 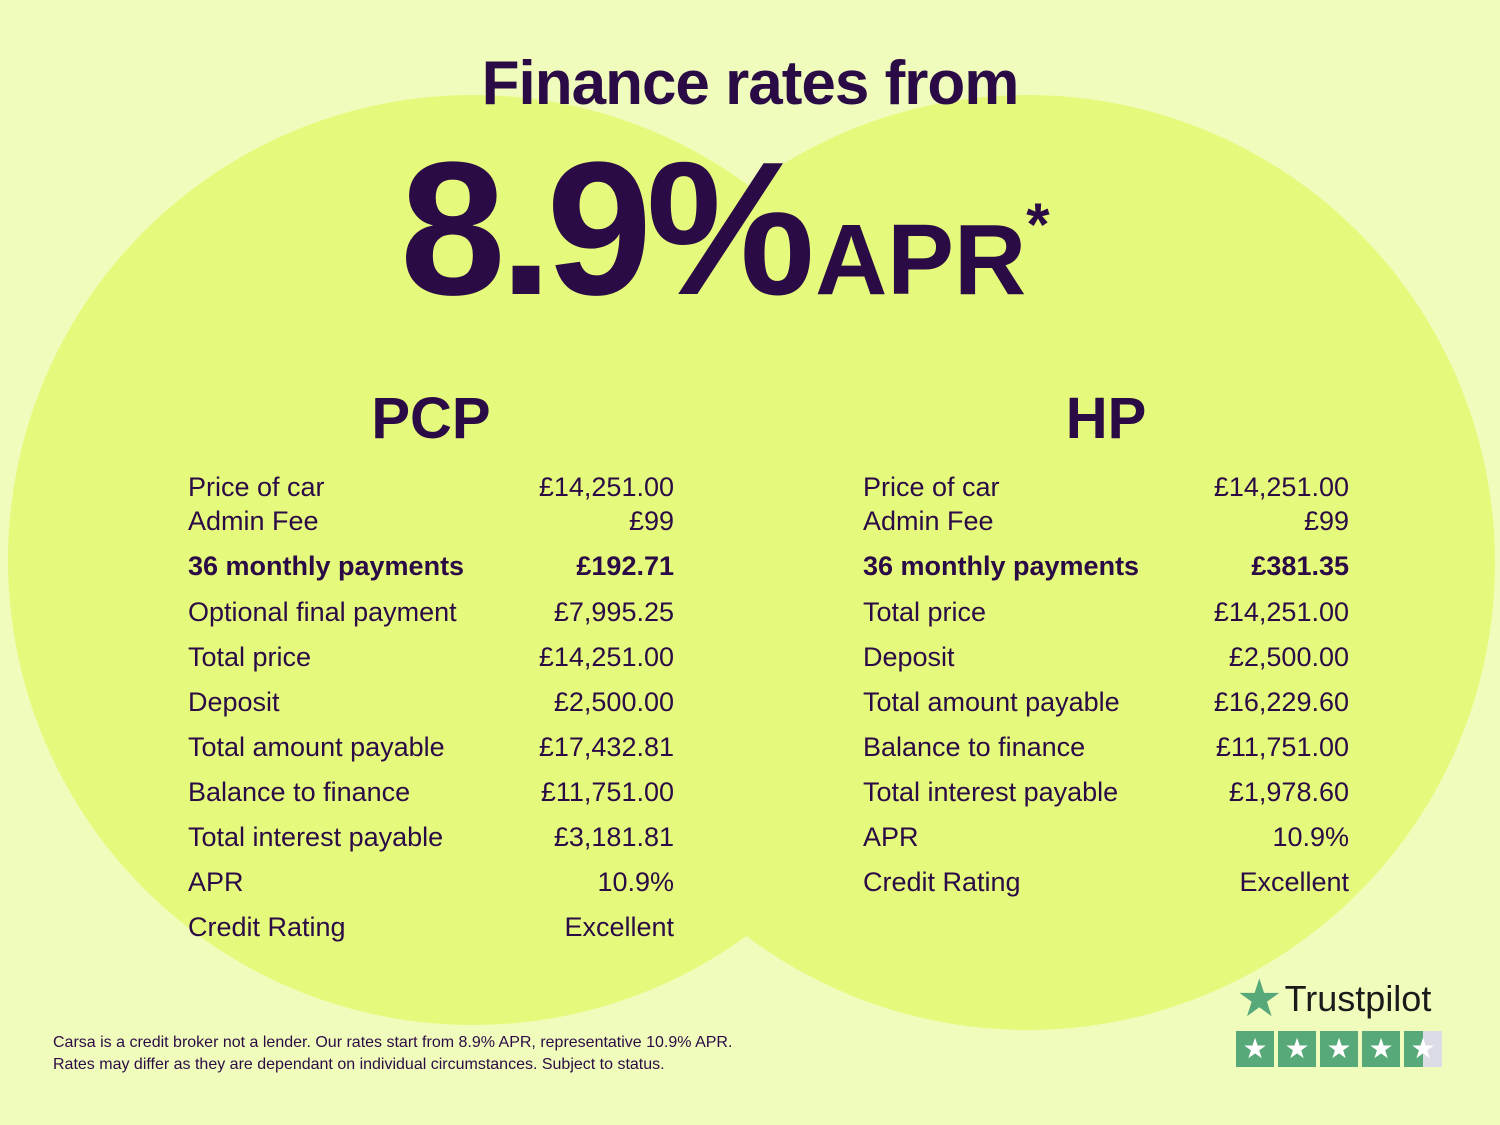 What do you see at coordinates (750, 83) in the screenshot?
I see `headline: Finance rates from` at bounding box center [750, 83].